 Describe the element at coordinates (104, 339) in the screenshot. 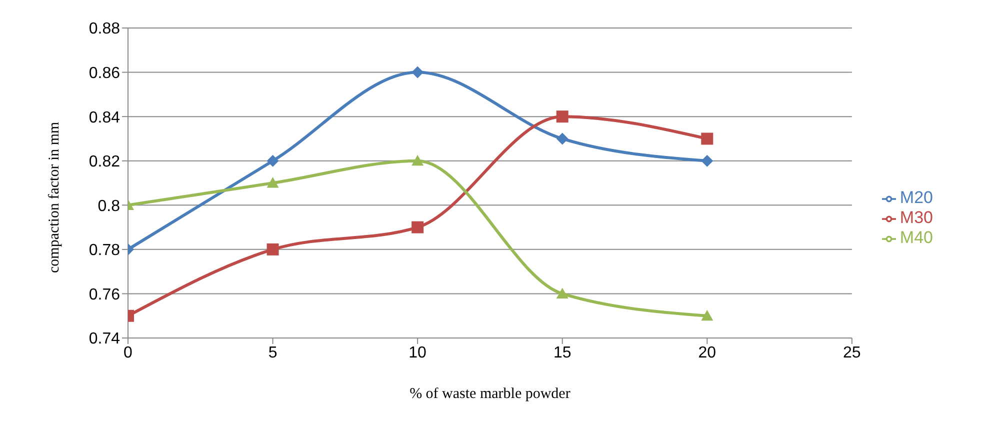

I see `y-tick-label: 0.74` at that location.